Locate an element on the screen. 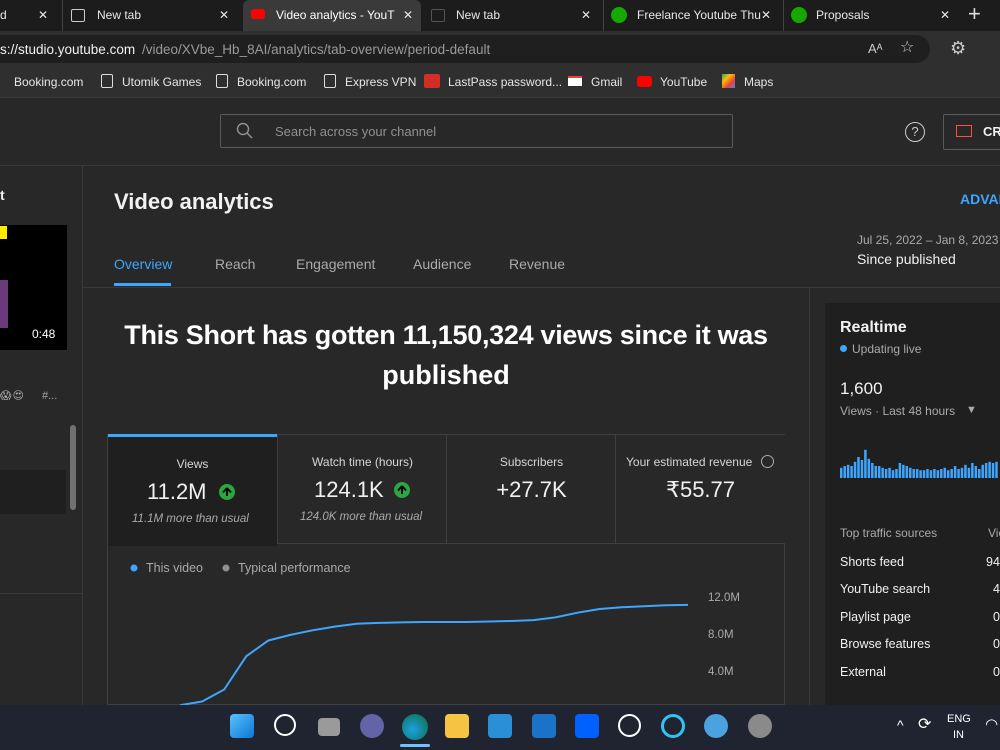  traffic-value: 4 is located at coordinates (996, 589).